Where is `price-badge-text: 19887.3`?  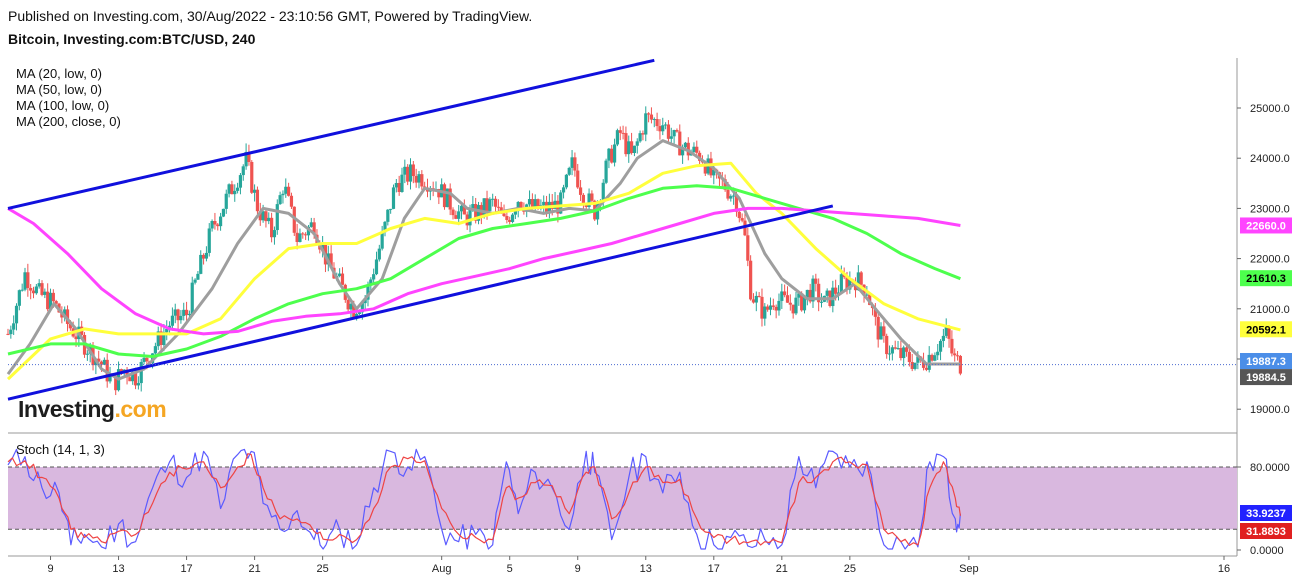 price-badge-text: 19887.3 is located at coordinates (1266, 362).